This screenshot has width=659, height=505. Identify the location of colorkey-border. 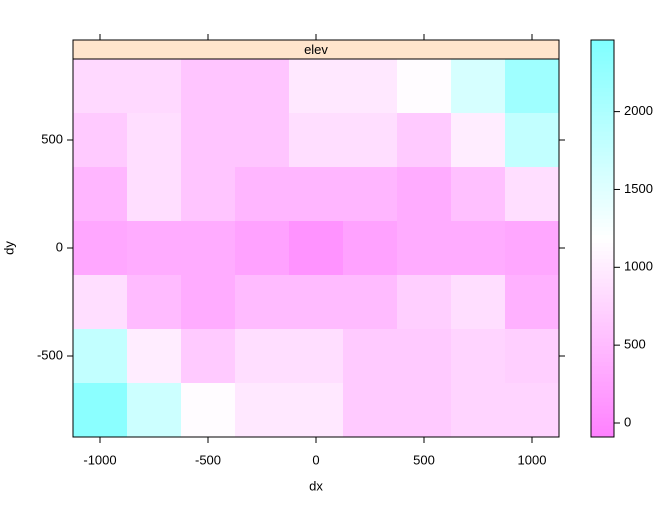
(602, 238).